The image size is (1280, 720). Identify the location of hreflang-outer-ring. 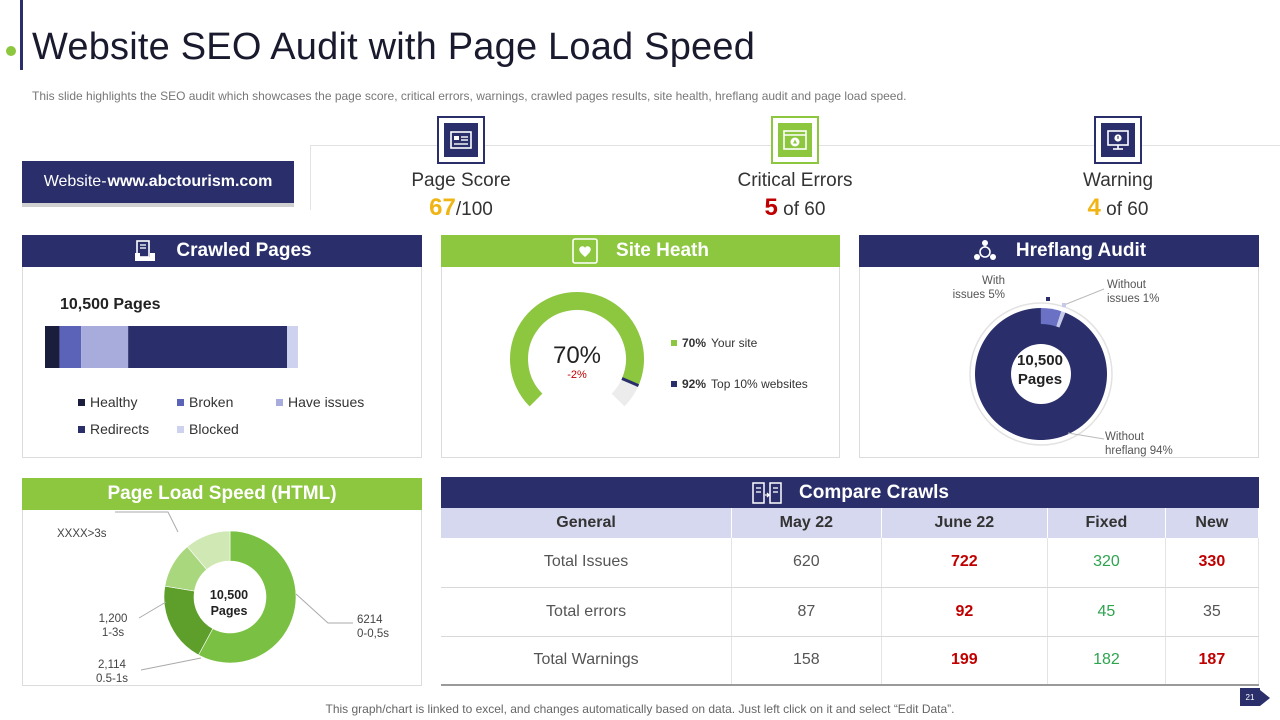
(1041, 374).